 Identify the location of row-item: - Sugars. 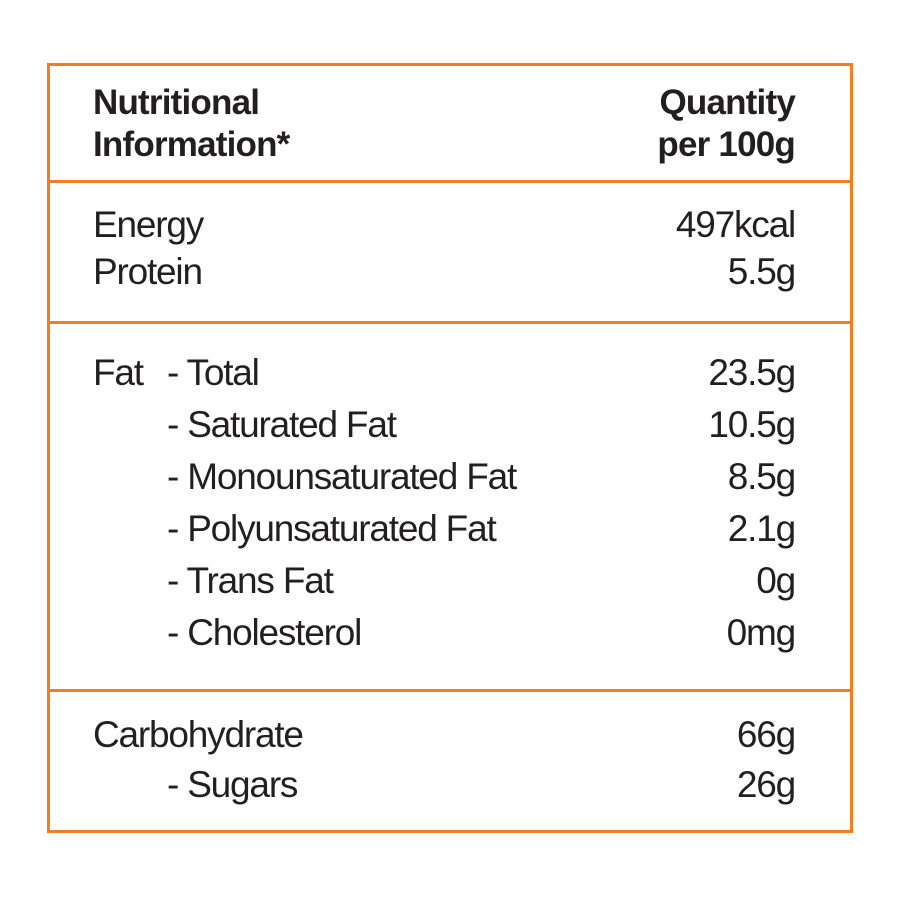
(232, 784).